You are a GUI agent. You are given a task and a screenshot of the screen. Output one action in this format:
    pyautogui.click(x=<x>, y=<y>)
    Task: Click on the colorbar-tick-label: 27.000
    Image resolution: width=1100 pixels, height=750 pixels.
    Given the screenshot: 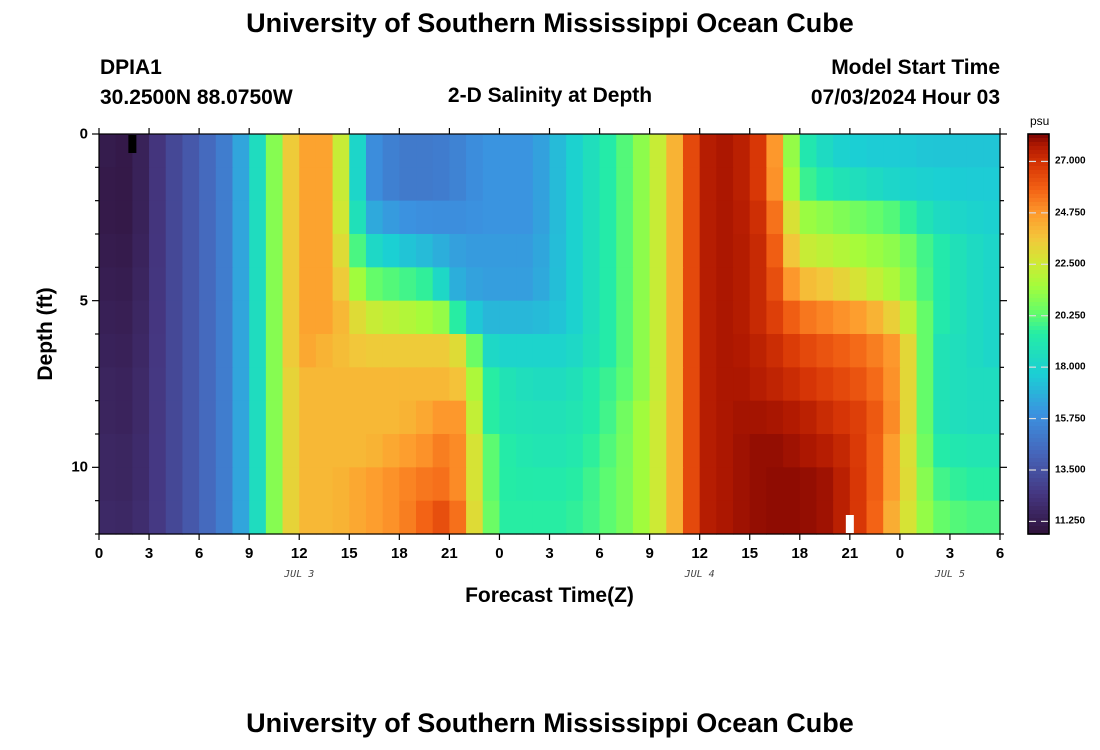 What is the action you would take?
    pyautogui.click(x=1070, y=161)
    